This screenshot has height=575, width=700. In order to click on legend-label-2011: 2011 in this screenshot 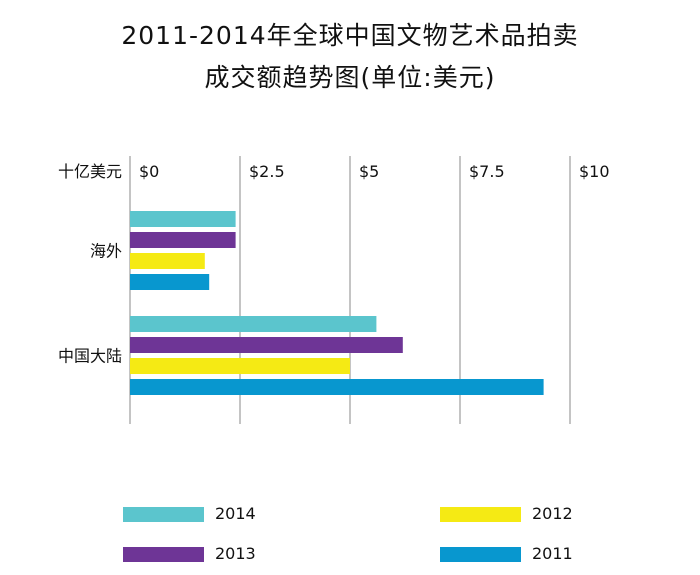, I will do `click(552, 553)`.